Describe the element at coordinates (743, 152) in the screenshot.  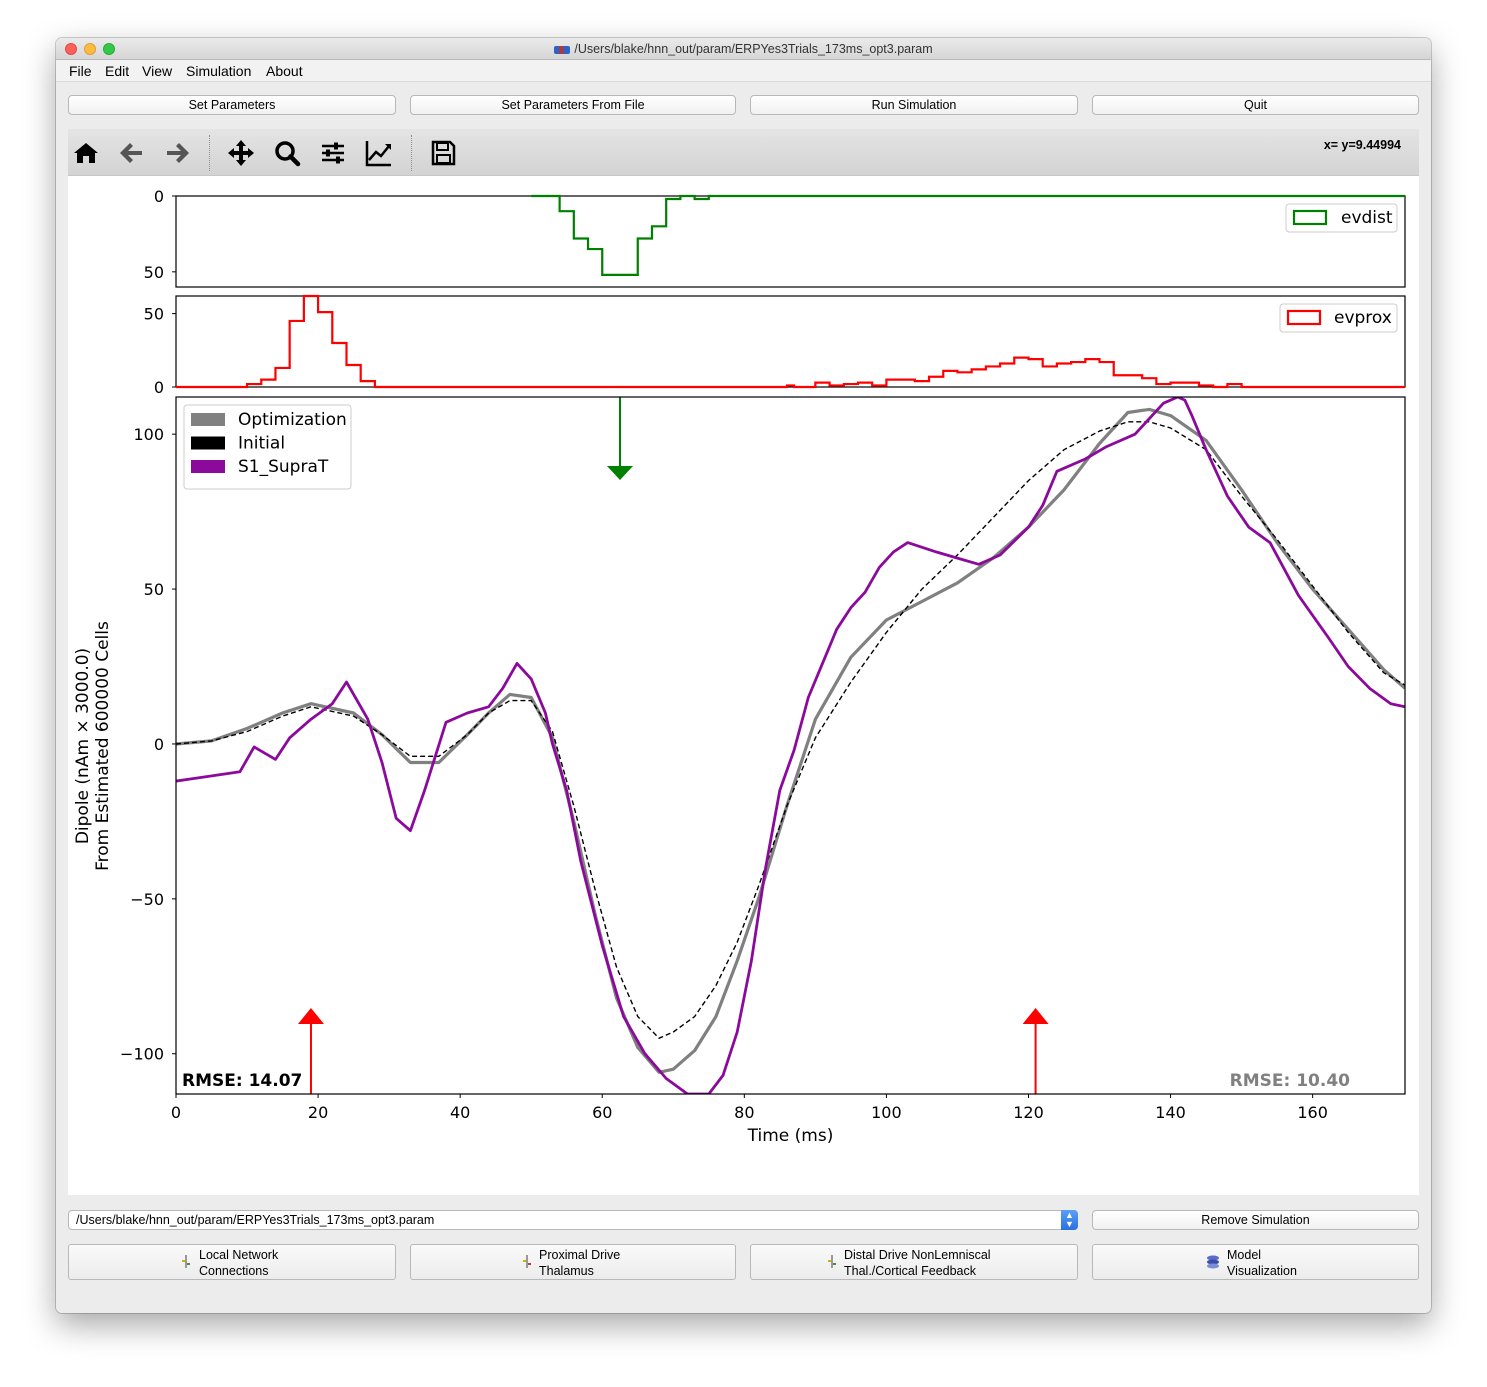
I see `plot-toolbar: x= y=9.44994` at that location.